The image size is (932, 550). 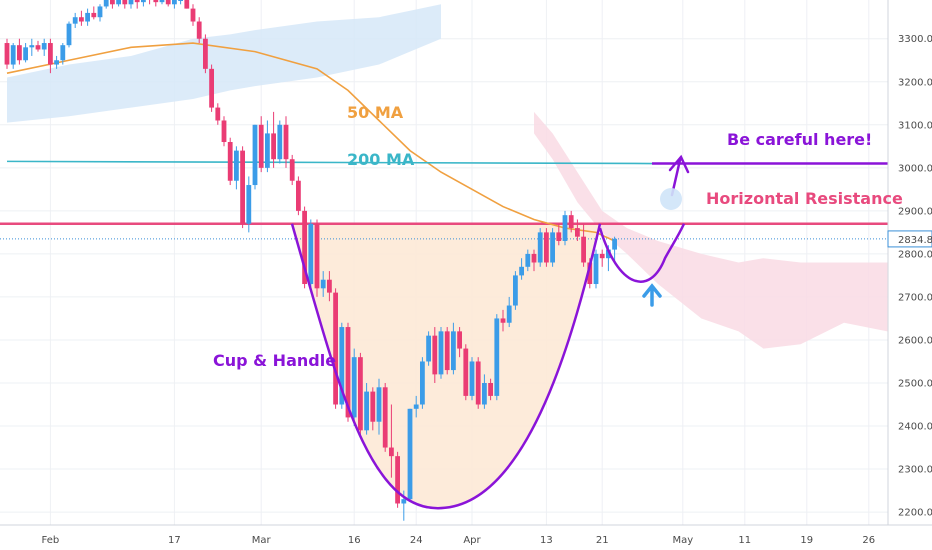 What do you see at coordinates (652, 295) in the screenshot?
I see `up-arrow-blue` at bounding box center [652, 295].